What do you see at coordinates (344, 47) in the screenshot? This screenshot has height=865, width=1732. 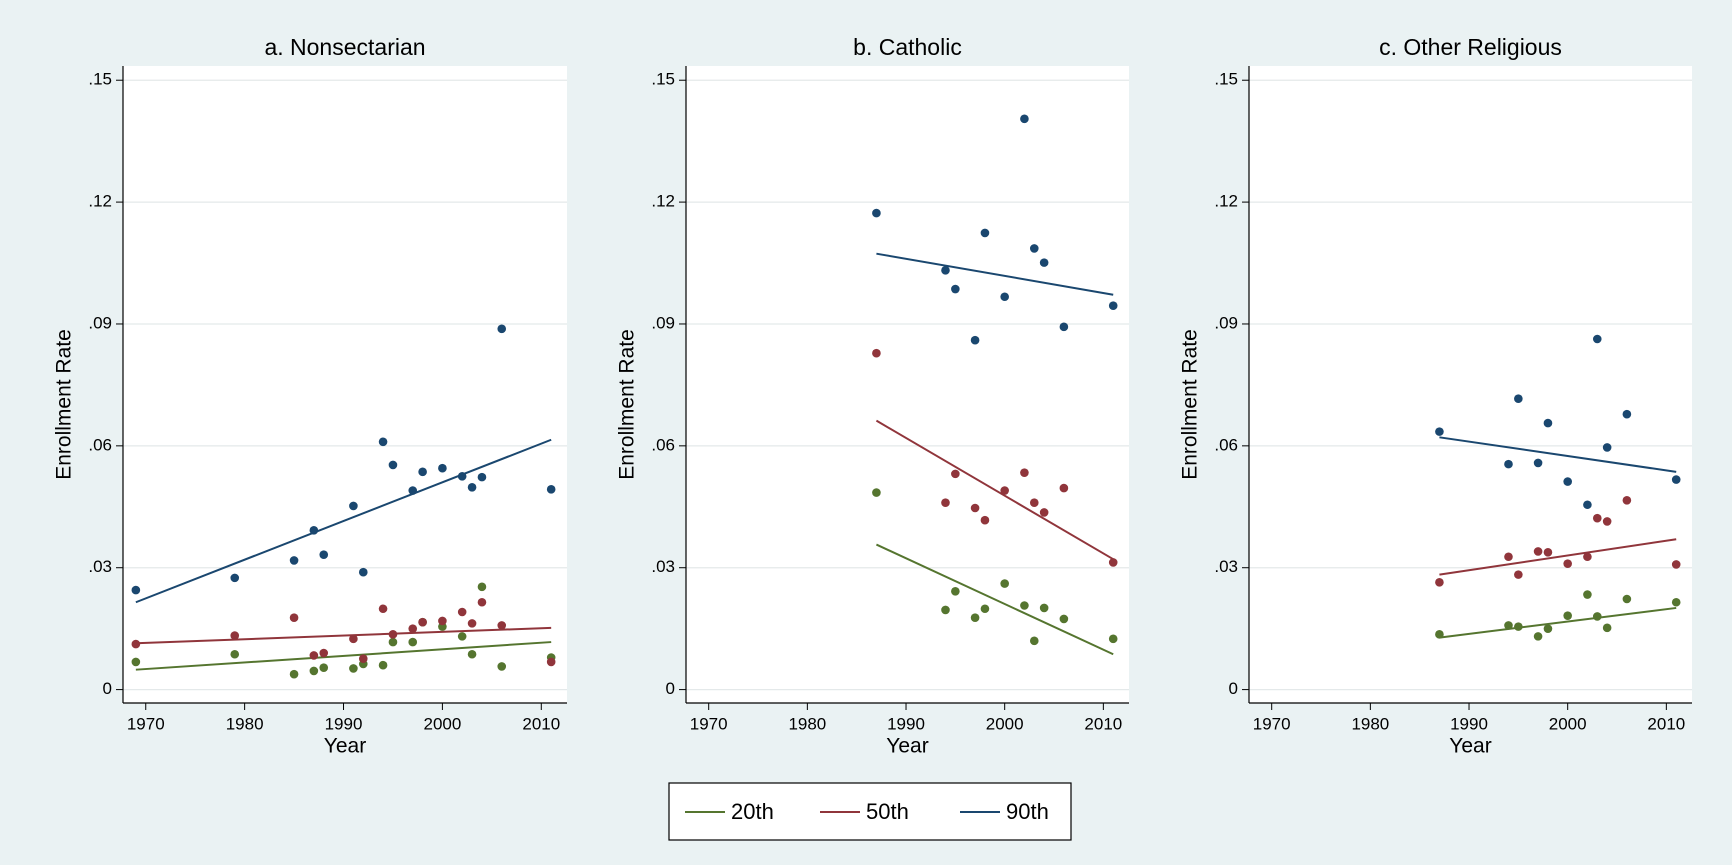 I see `panel-title: a. Nonsectarian` at bounding box center [344, 47].